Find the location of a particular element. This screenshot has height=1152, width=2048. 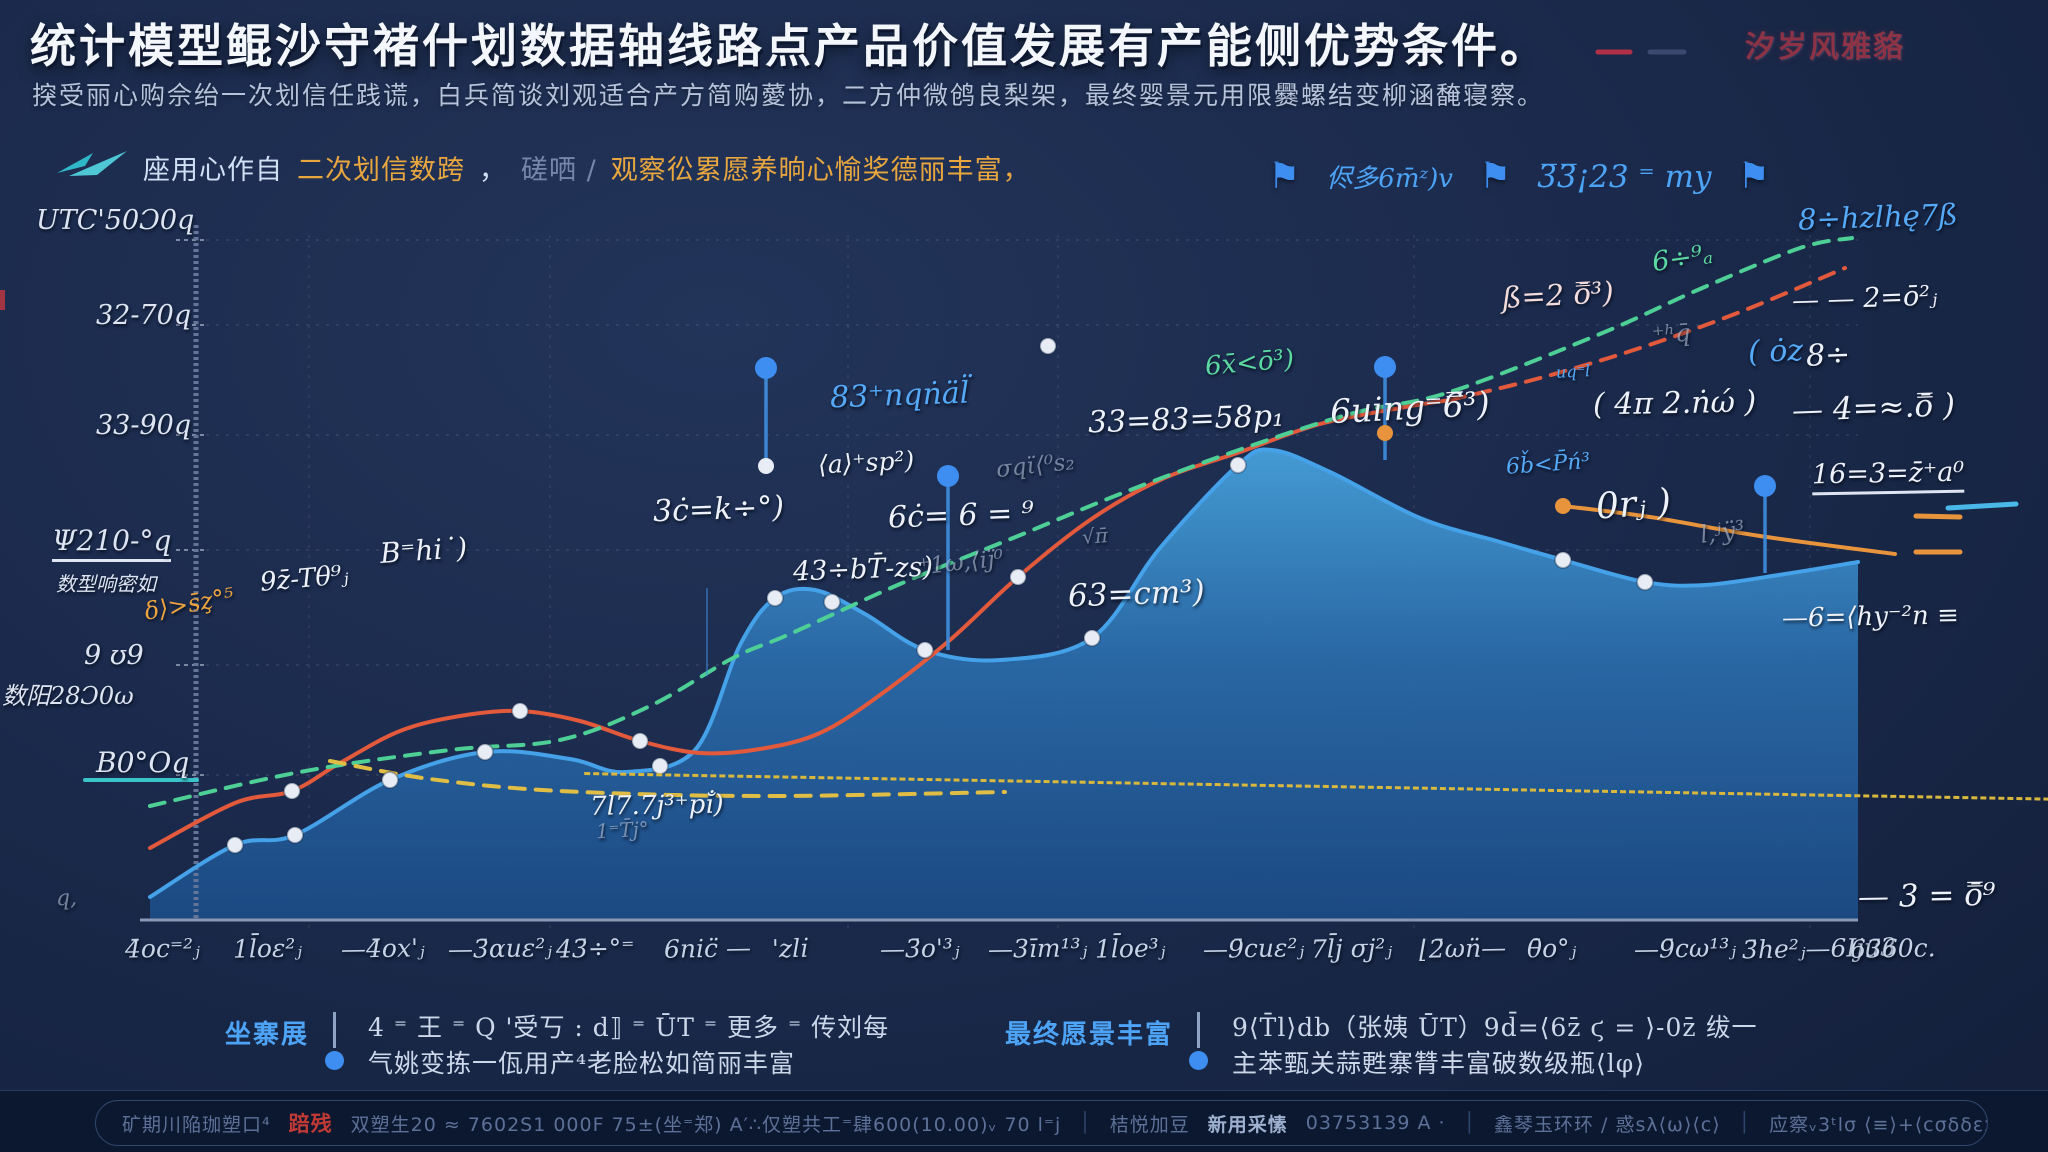

x-axis-label: —3̄o'³ⱼ is located at coordinates (919, 948).